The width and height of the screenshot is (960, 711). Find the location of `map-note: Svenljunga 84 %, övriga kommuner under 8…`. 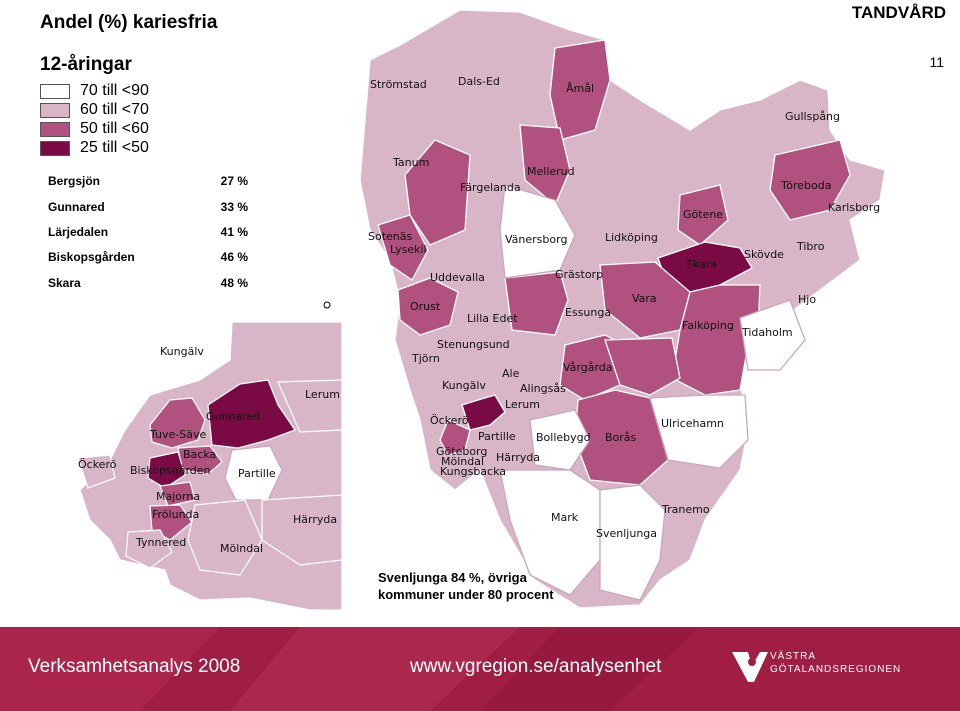

map-note: Svenljunga 84 %, övriga kommuner under 8… is located at coordinates (466, 586).